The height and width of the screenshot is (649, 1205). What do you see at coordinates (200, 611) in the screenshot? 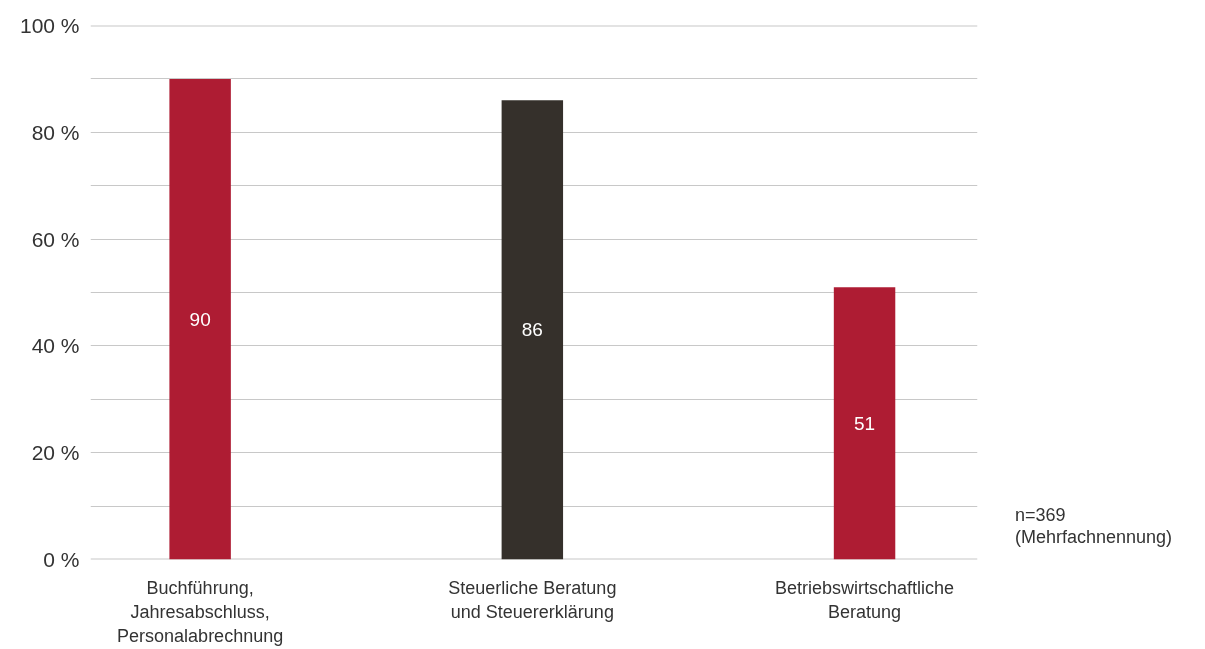
I see `x-tick-label: Buchführung, Jahresabschluss, Personalabrechnung` at bounding box center [200, 611].